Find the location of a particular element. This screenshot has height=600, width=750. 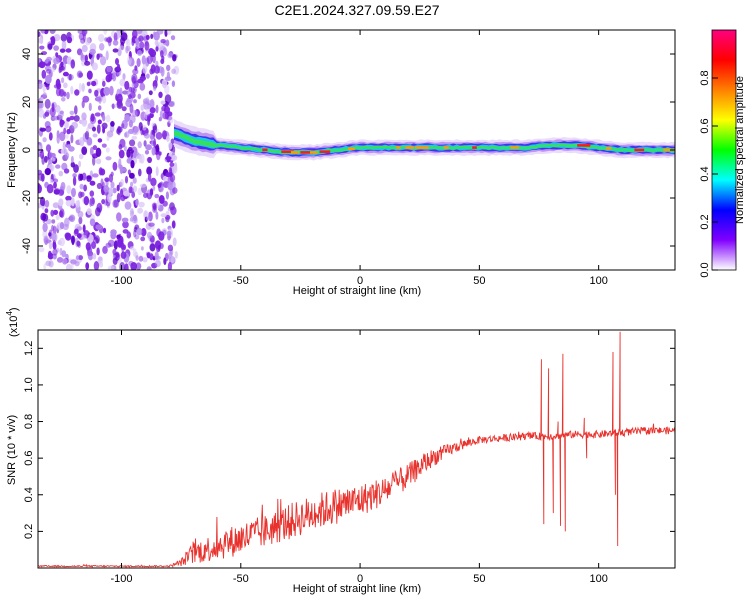

snr-x-tick-label: 0 is located at coordinates (360, 579).